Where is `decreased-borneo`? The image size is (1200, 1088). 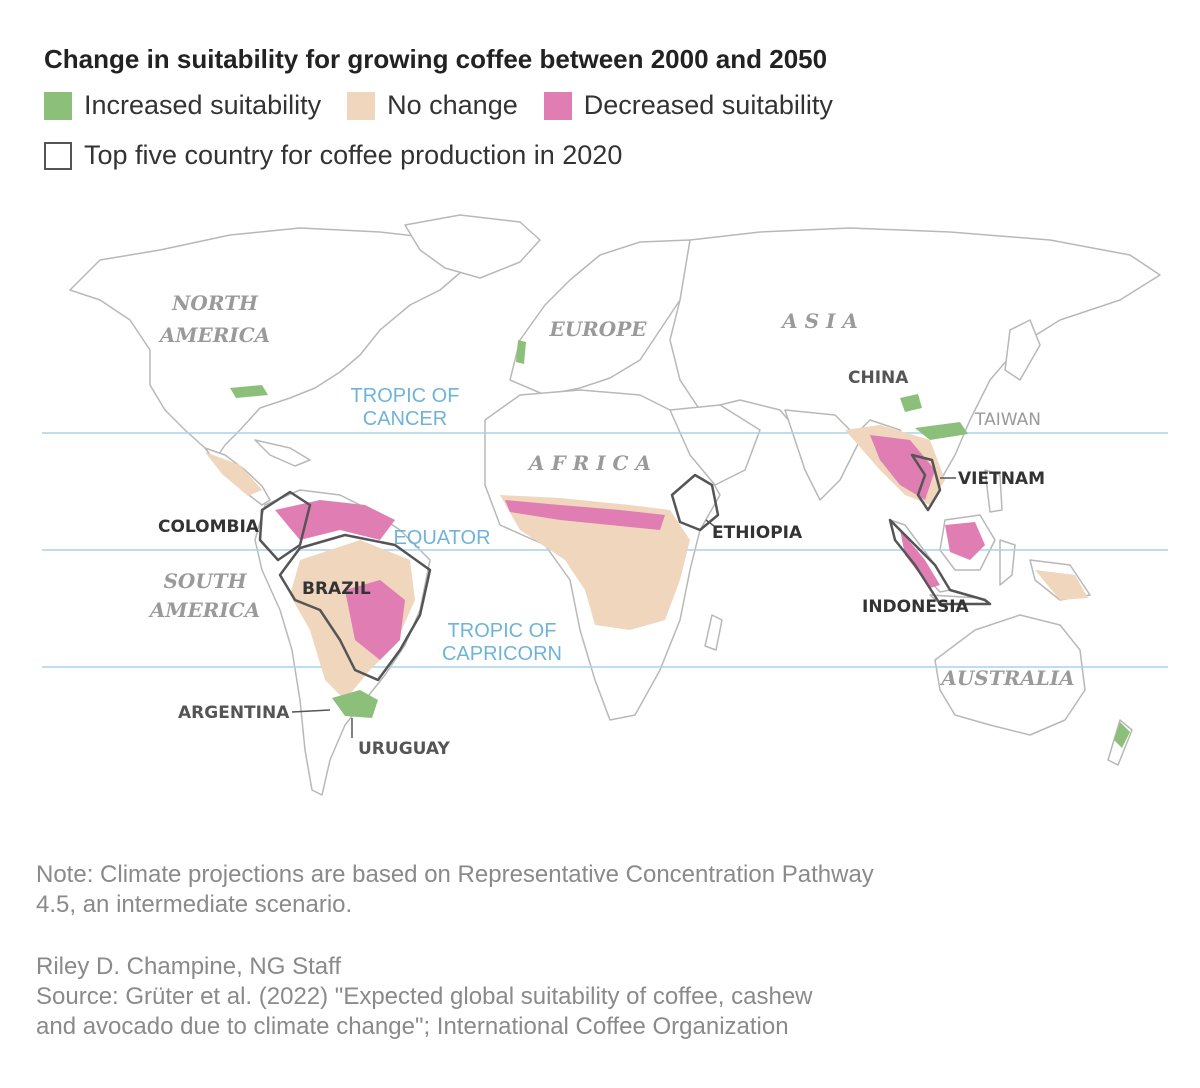 decreased-borneo is located at coordinates (965, 541).